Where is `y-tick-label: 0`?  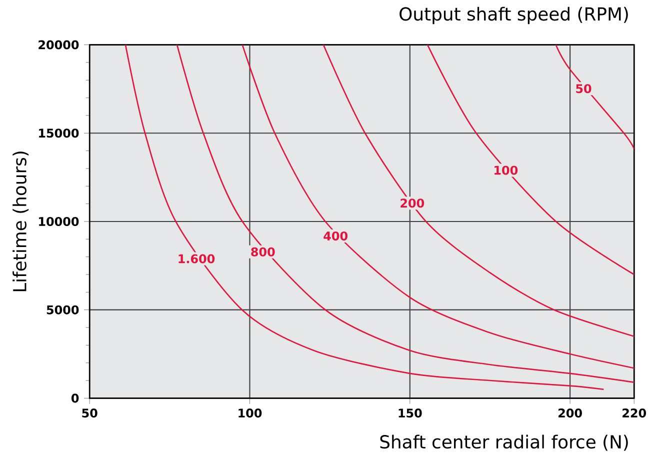
y-tick-label: 0 is located at coordinates (75, 398).